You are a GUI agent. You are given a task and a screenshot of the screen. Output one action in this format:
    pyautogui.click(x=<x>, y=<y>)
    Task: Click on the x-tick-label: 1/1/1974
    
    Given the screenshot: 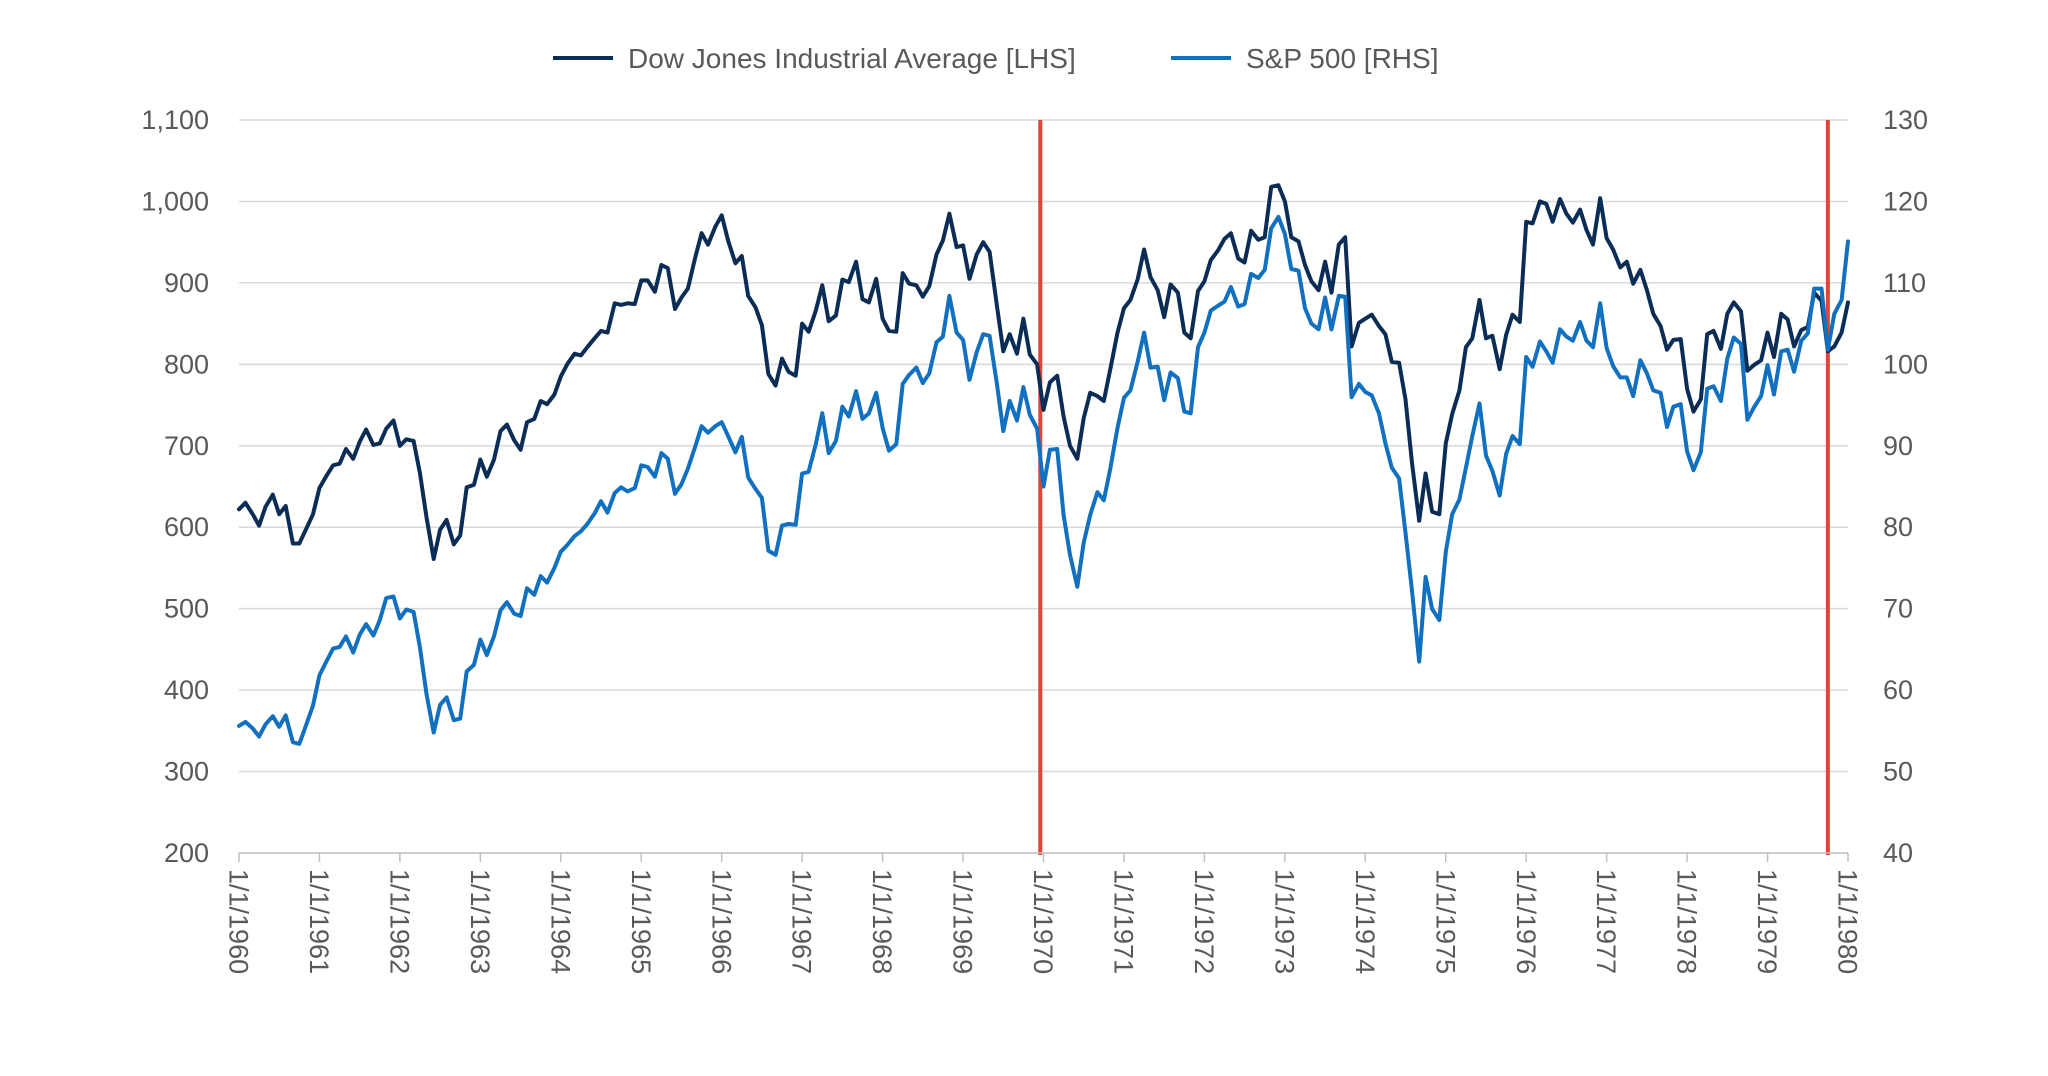 What is the action you would take?
    pyautogui.click(x=1365, y=921)
    